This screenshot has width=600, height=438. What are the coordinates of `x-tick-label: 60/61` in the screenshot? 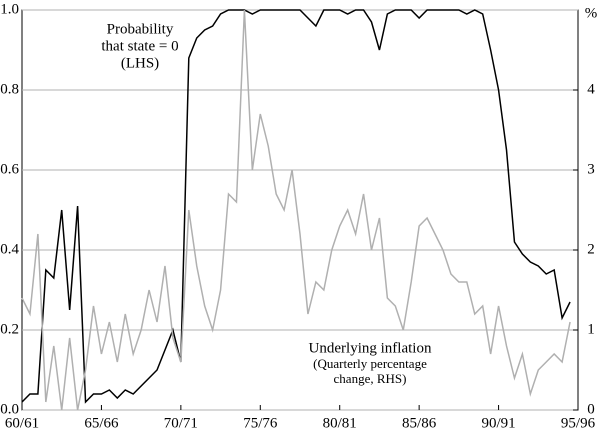 It's located at (22, 423).